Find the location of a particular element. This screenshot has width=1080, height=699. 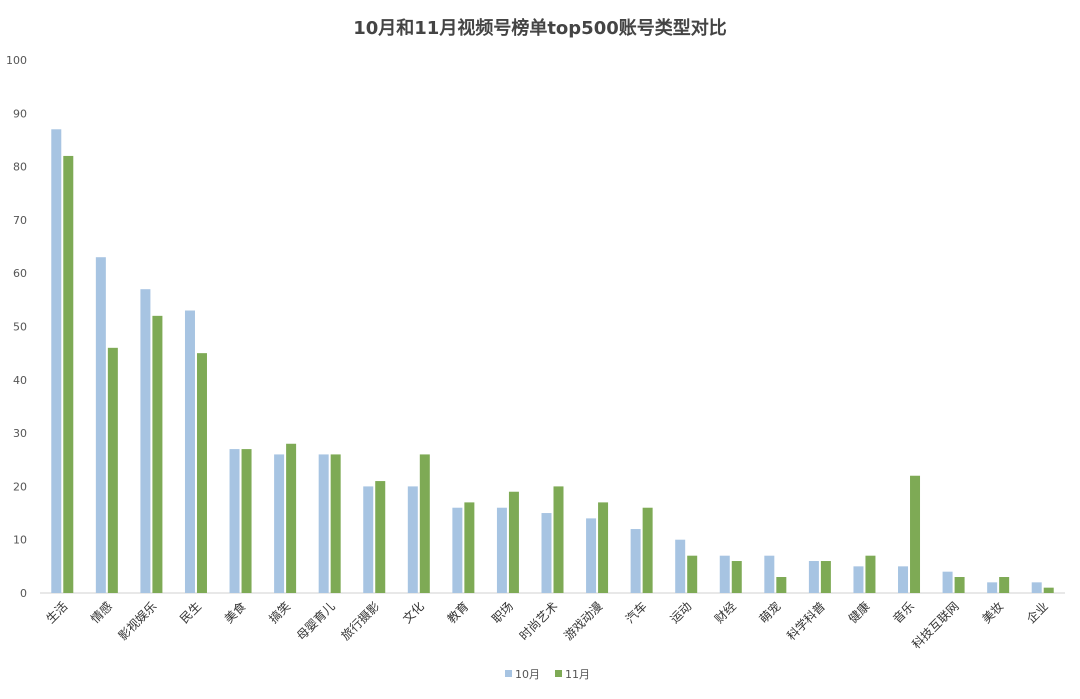

y-tick-label: 0 is located at coordinates (23, 593).